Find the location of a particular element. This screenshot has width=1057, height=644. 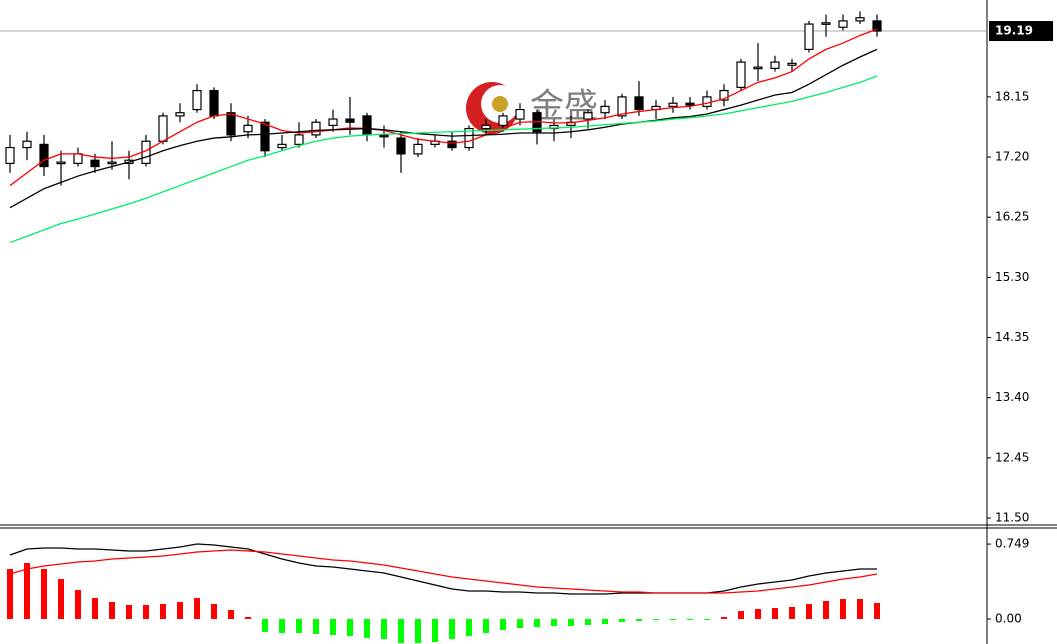

y-tick-label: 17.20 is located at coordinates (1012, 157).